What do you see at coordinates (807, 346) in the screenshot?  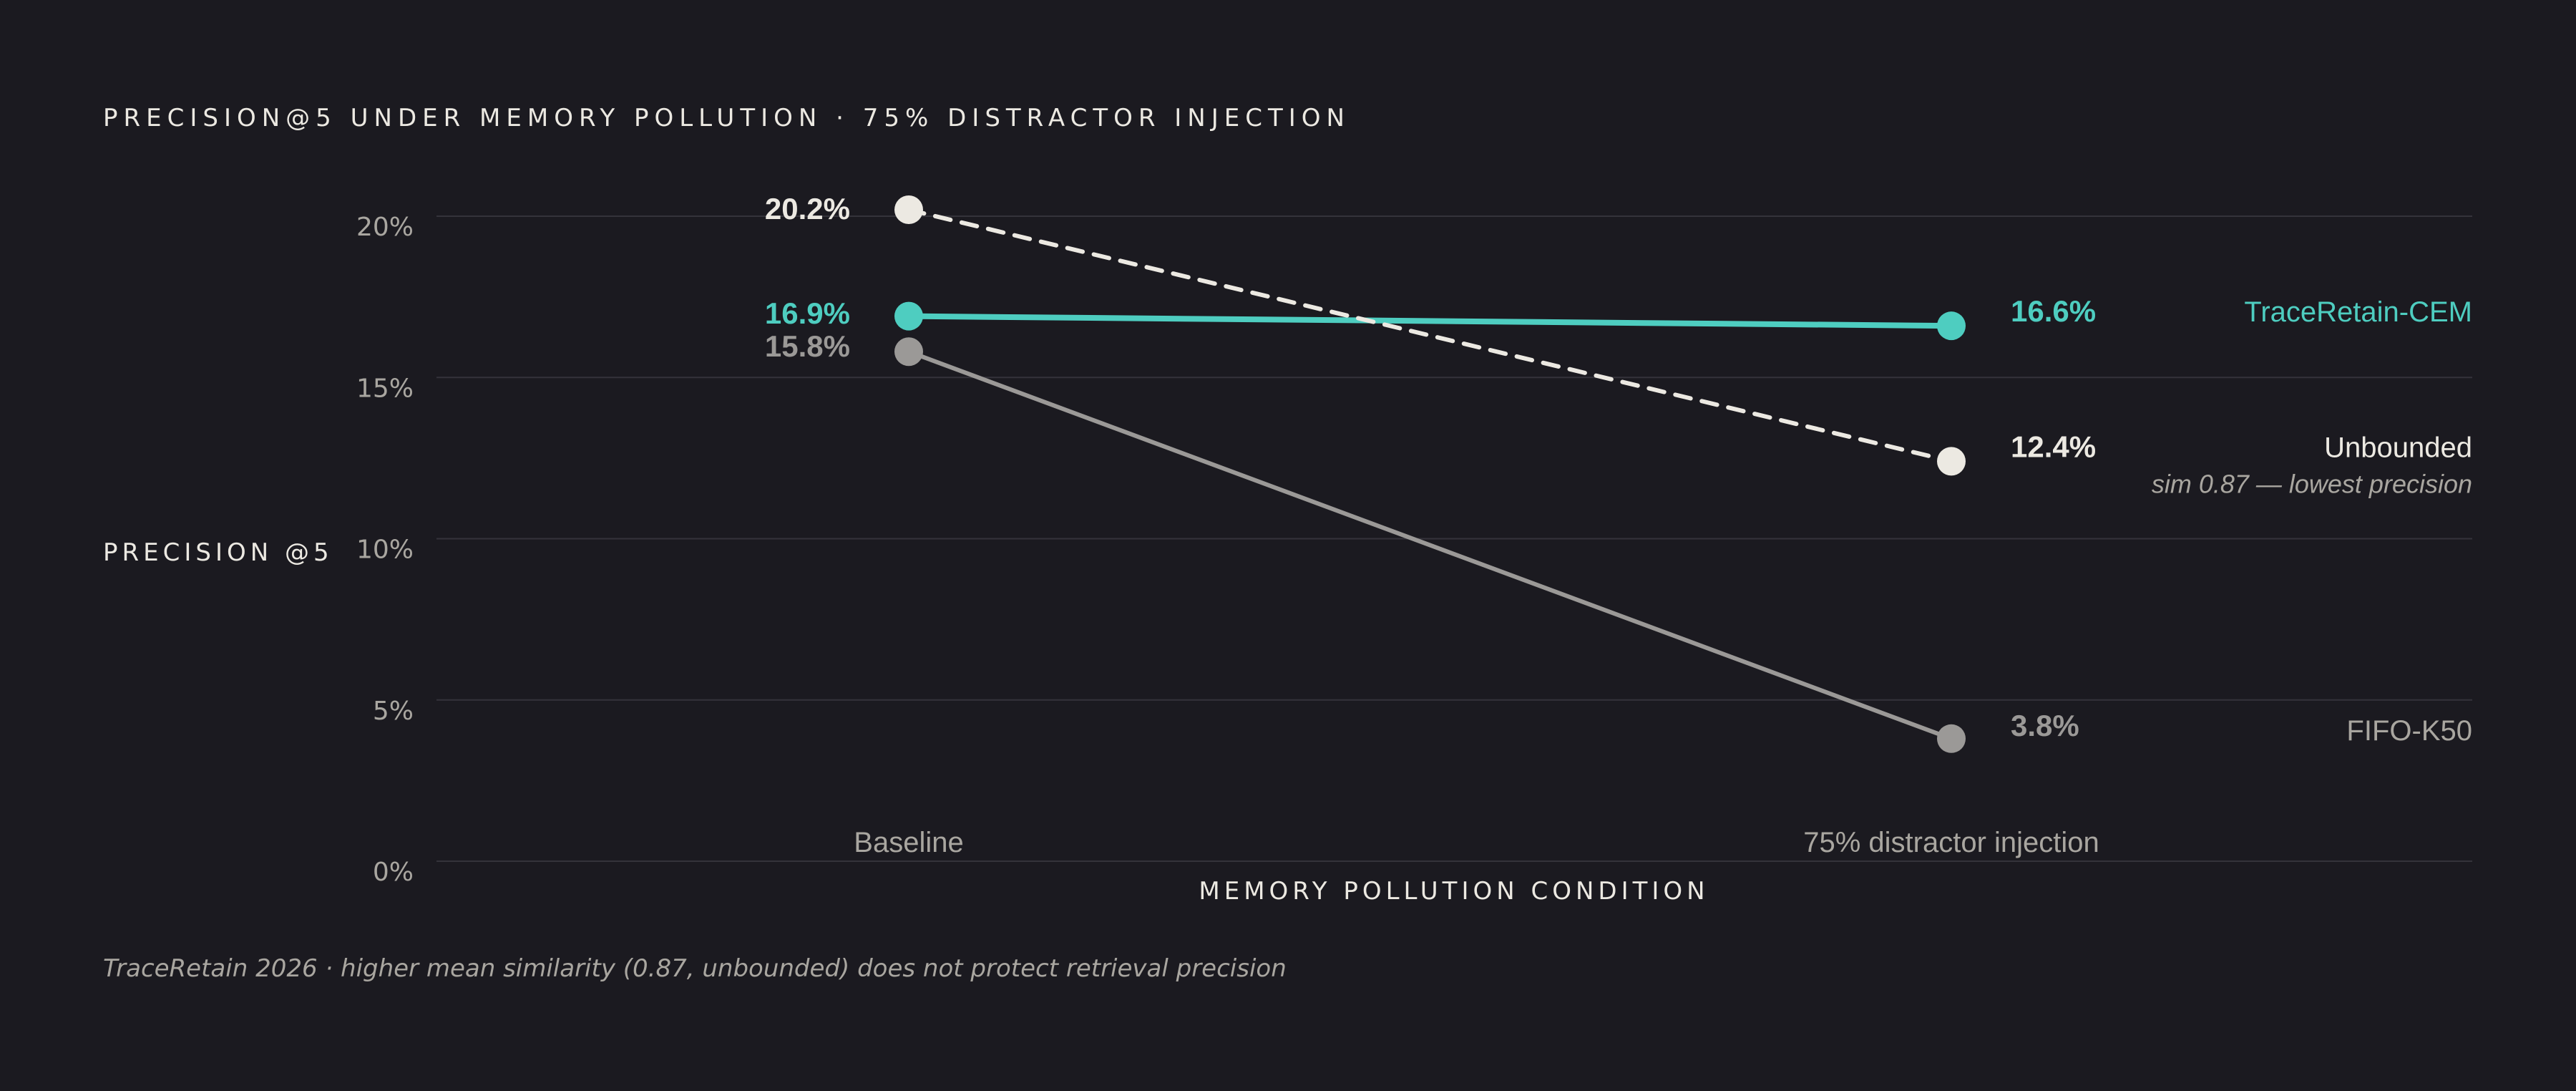 I see `value-label-fifo-k50-0: 15.8%` at bounding box center [807, 346].